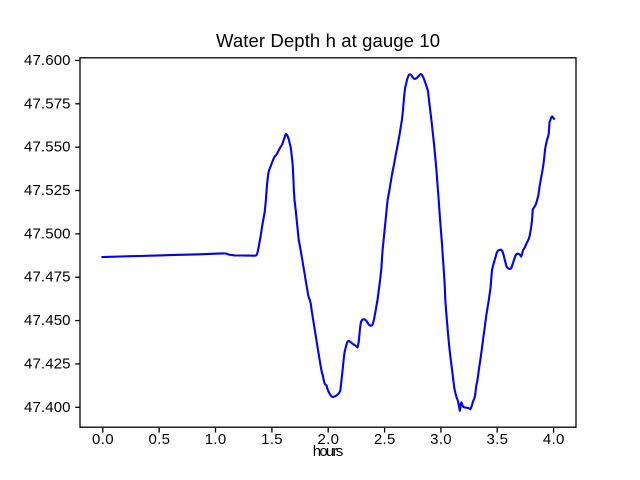  I want to click on svg-text: 3.5, so click(497, 439).